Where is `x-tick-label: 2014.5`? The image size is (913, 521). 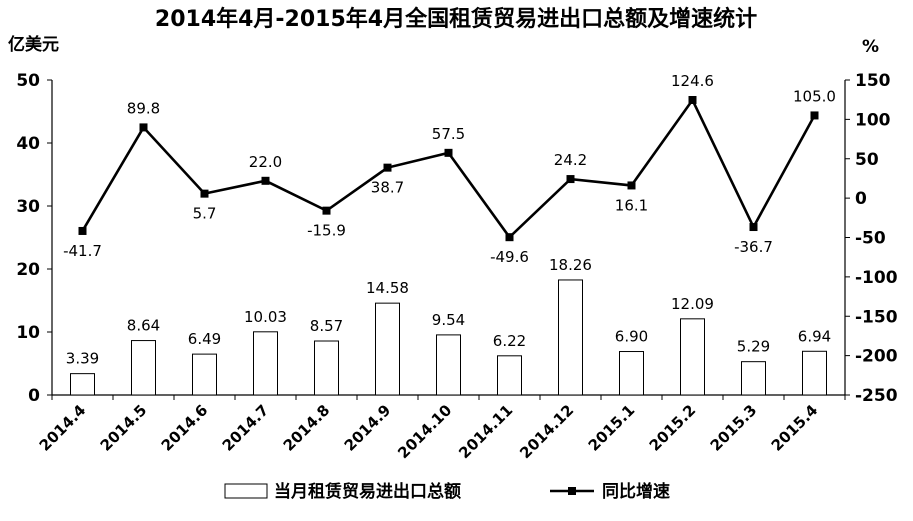 x-tick-label: 2014.5 is located at coordinates (124, 428).